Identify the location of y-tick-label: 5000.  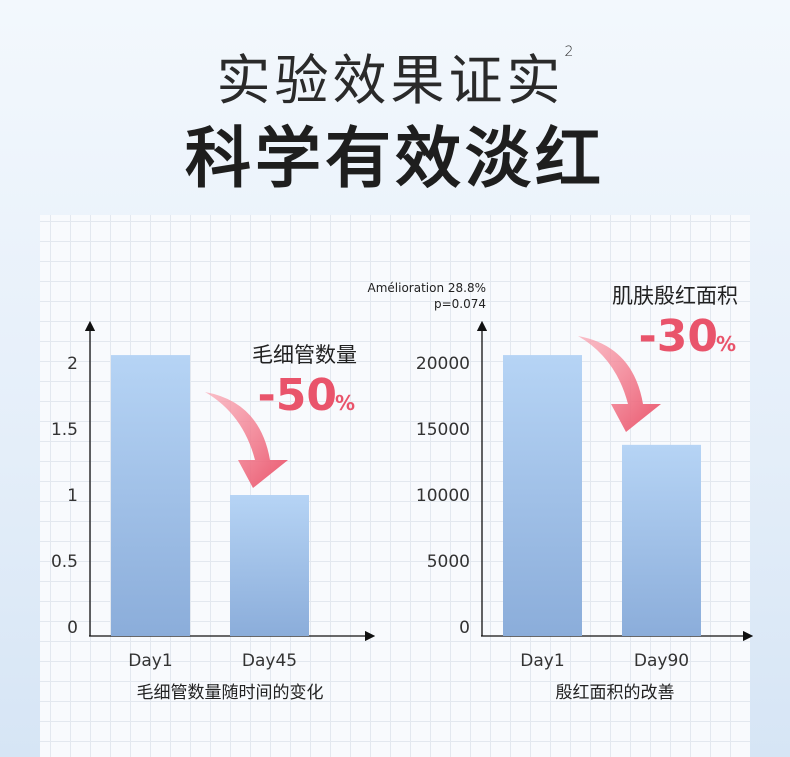
(448, 562).